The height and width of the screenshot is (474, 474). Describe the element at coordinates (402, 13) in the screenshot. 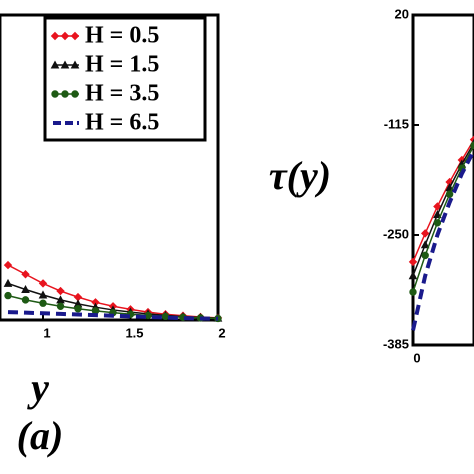

I see `y-tick-label: 20` at that location.